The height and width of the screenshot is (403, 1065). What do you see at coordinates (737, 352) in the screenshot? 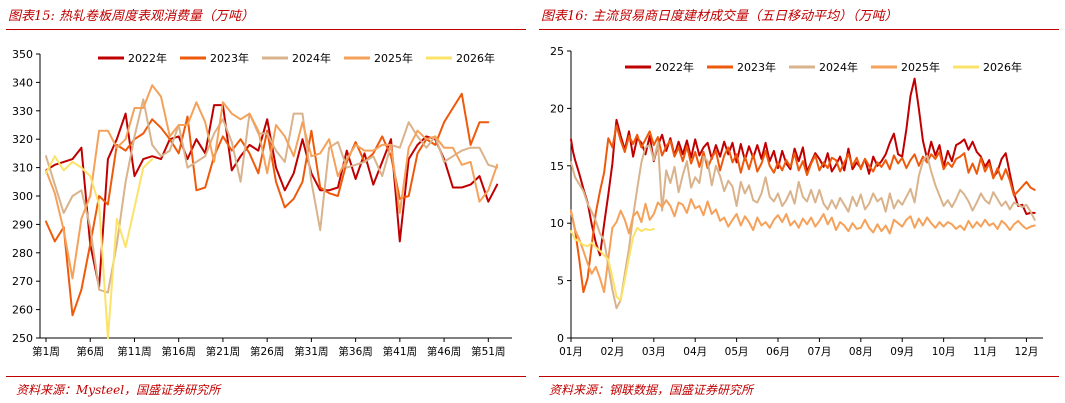
I see `x-tick-label: 05月` at bounding box center [737, 352].